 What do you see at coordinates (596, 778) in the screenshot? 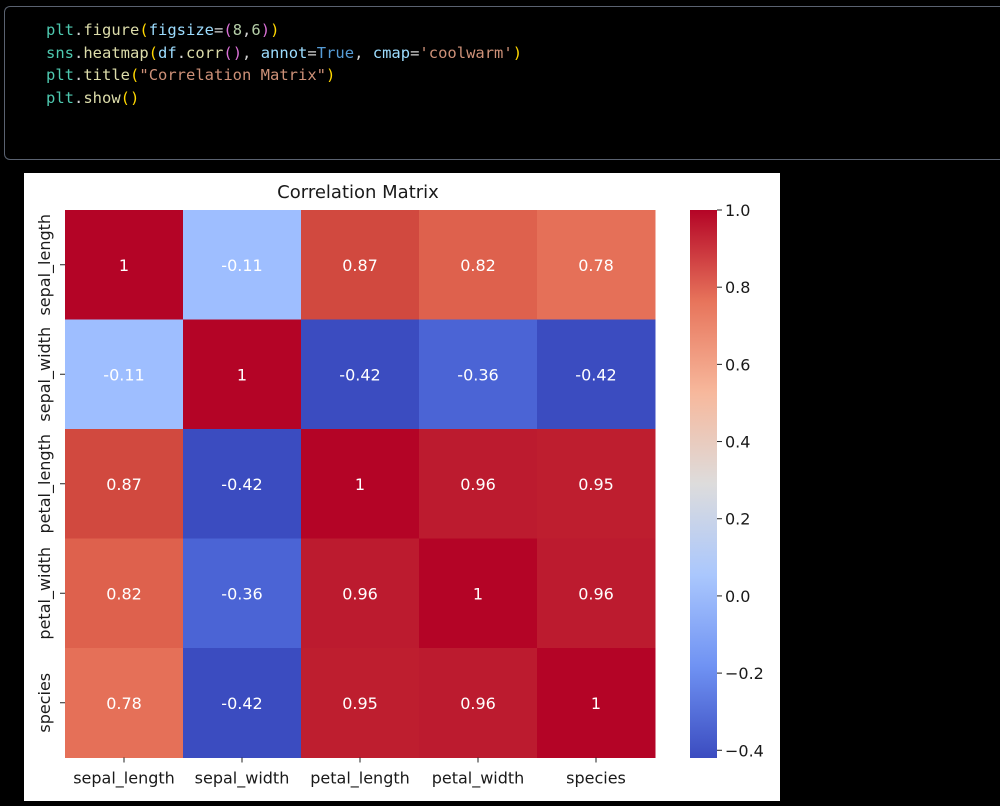
I see `x-tick-label: species` at bounding box center [596, 778].